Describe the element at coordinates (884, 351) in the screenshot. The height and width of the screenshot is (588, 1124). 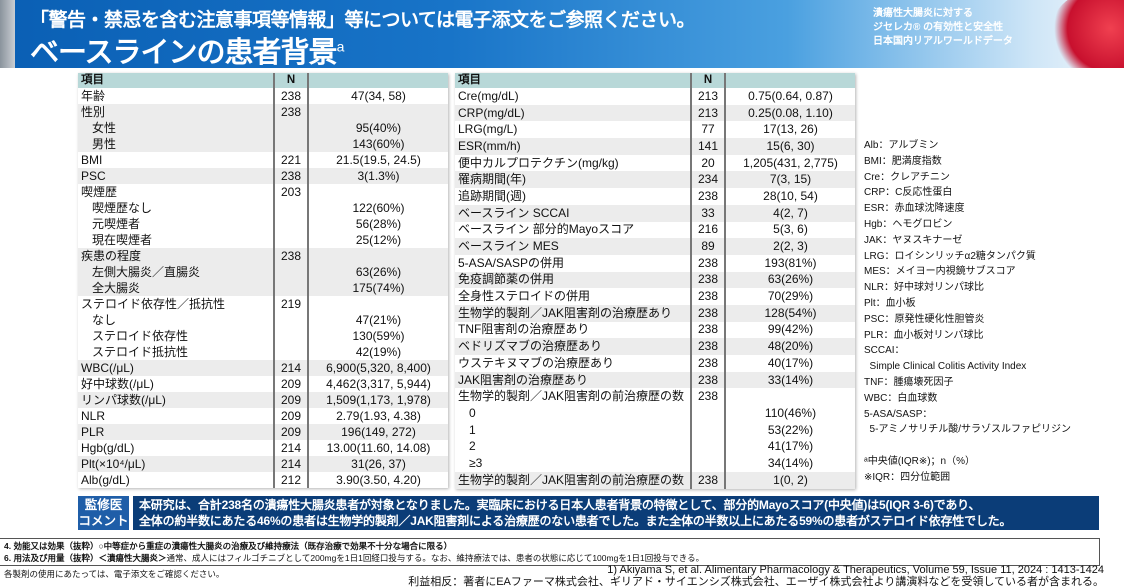
I see `abbreviation-item: SCCAI：` at that location.